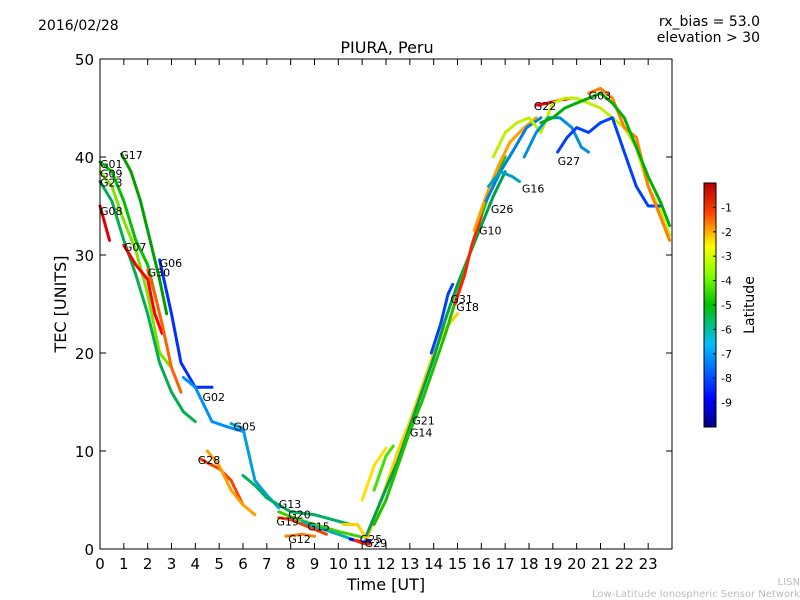 Image resolution: width=800 pixels, height=600 pixels. Describe the element at coordinates (196, 564) in the screenshot. I see `x-tick-label: 4` at that location.